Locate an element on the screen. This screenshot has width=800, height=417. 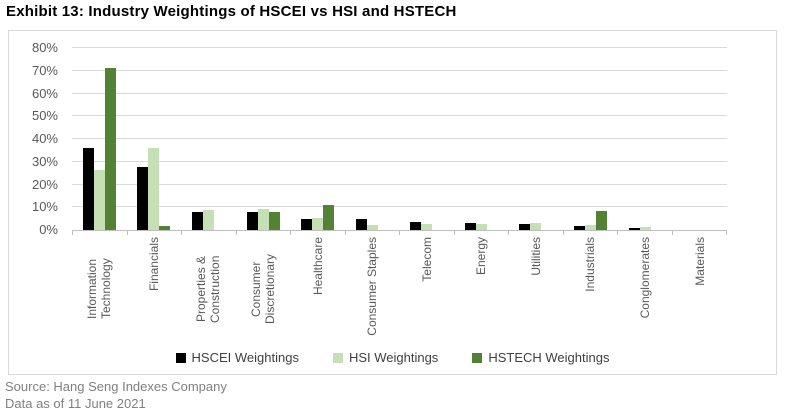
x-category-label: Energy is located at coordinates (481, 256).